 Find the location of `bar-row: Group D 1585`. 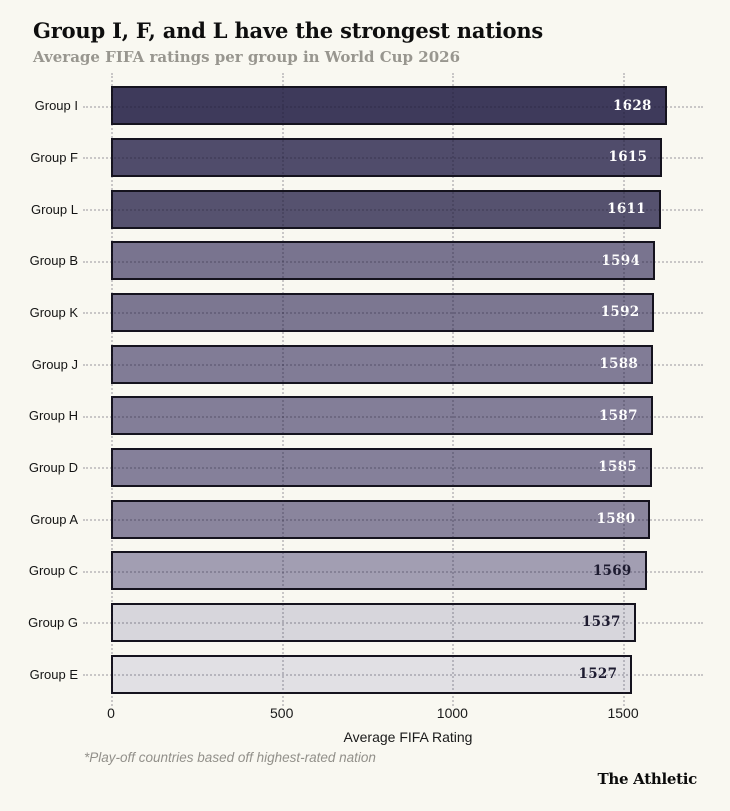

bar-row: Group D 1585 is located at coordinates (367, 468).